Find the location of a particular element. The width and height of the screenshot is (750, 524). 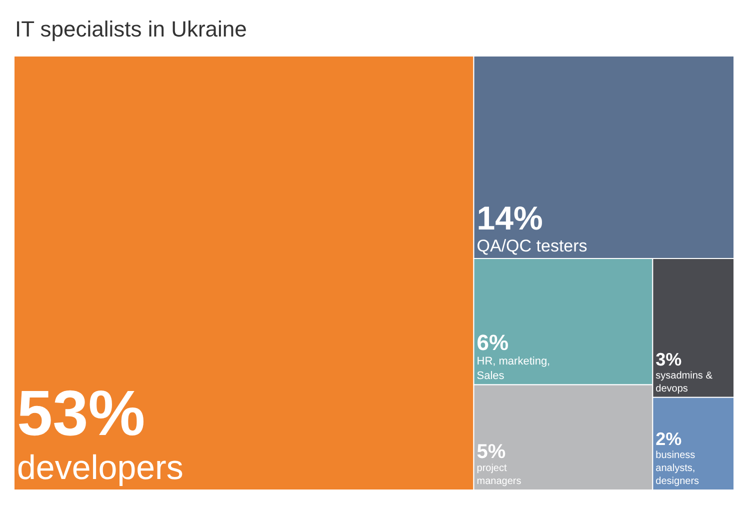

category-label: developers is located at coordinates (100, 468).